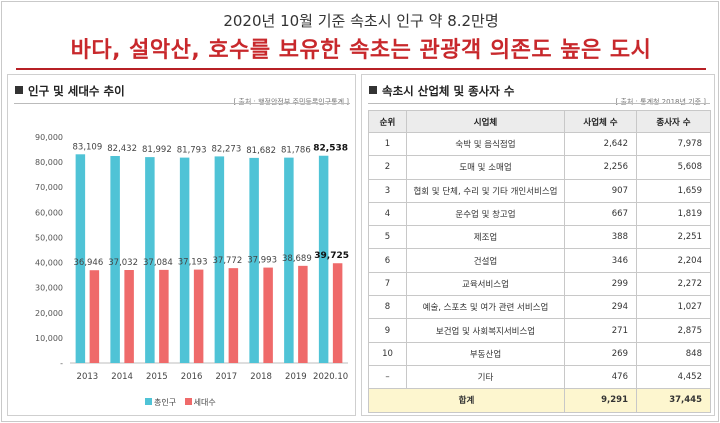  What do you see at coordinates (600, 330) in the screenshot?
I see `businesses-cell: 271` at bounding box center [600, 330].